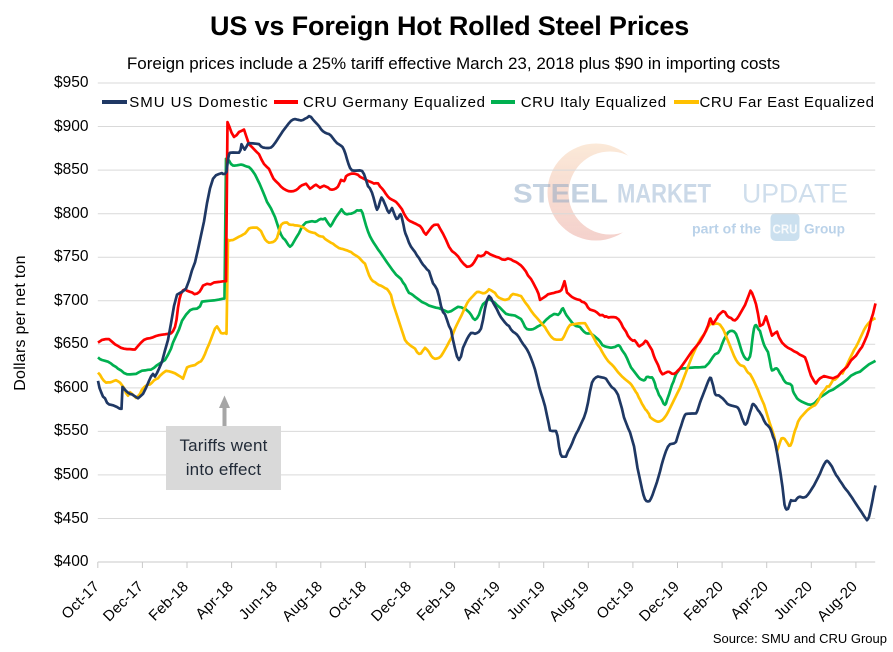 The width and height of the screenshot is (893, 652). Describe the element at coordinates (560, 194) in the screenshot. I see `svg-text: STEEL` at that location.